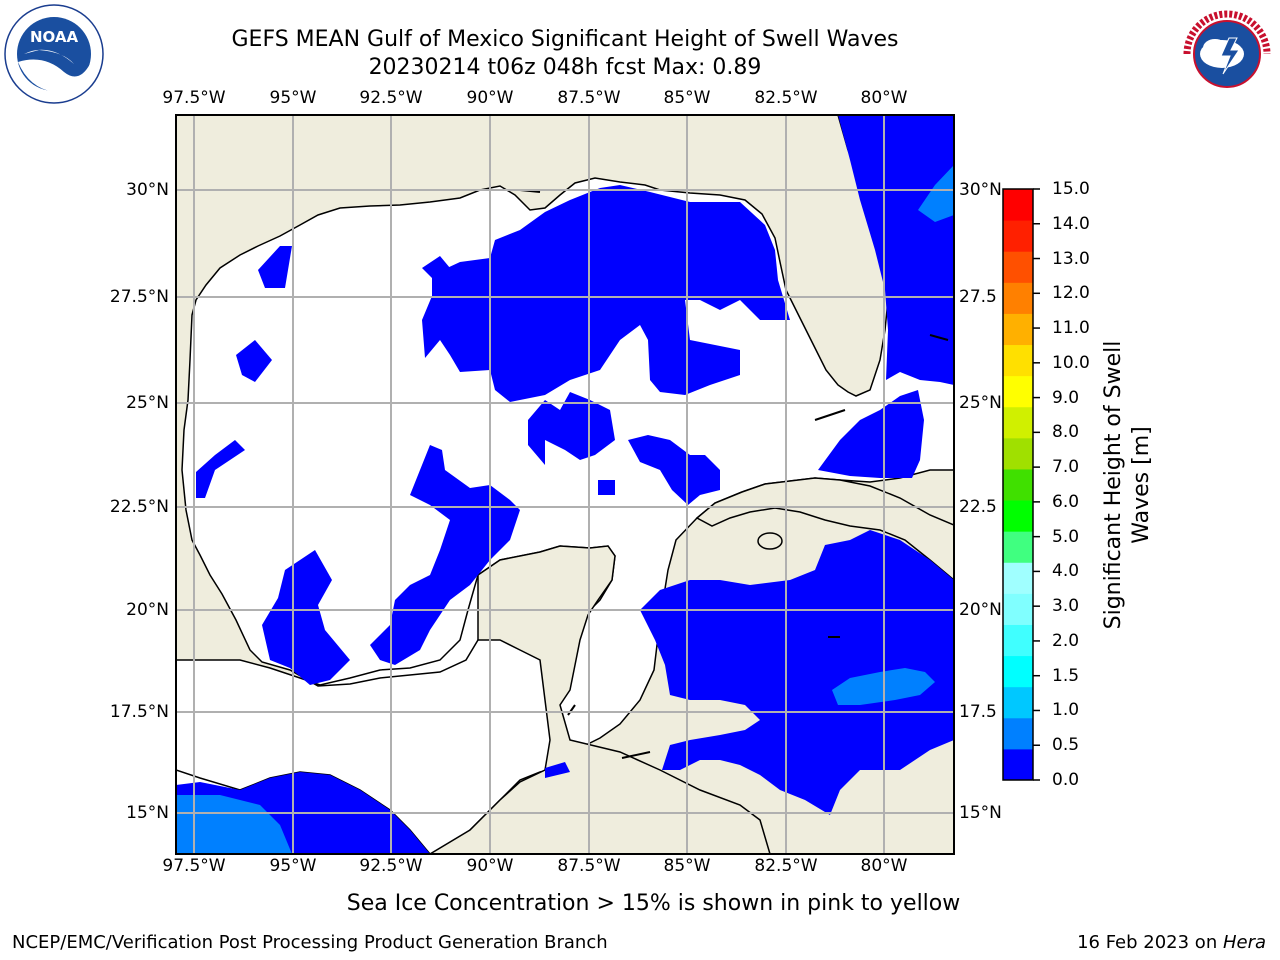 This screenshot has width=1280, height=960. I want to click on colorbar, so click(1021, 484).